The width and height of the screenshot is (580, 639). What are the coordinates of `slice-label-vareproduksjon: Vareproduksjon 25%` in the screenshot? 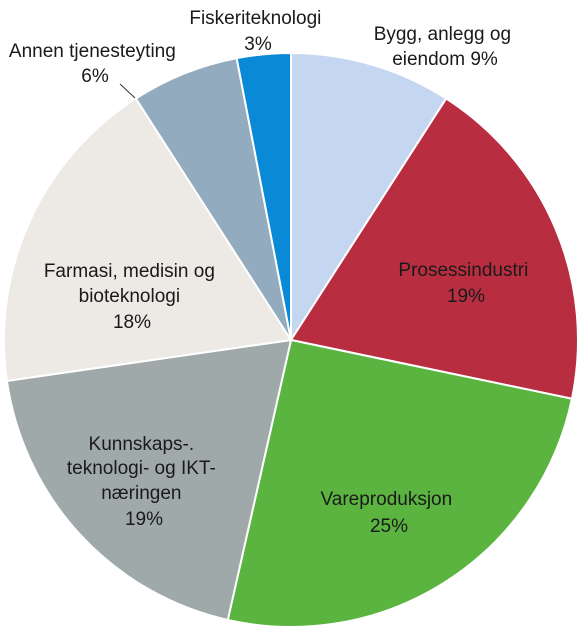 It's located at (389, 513).